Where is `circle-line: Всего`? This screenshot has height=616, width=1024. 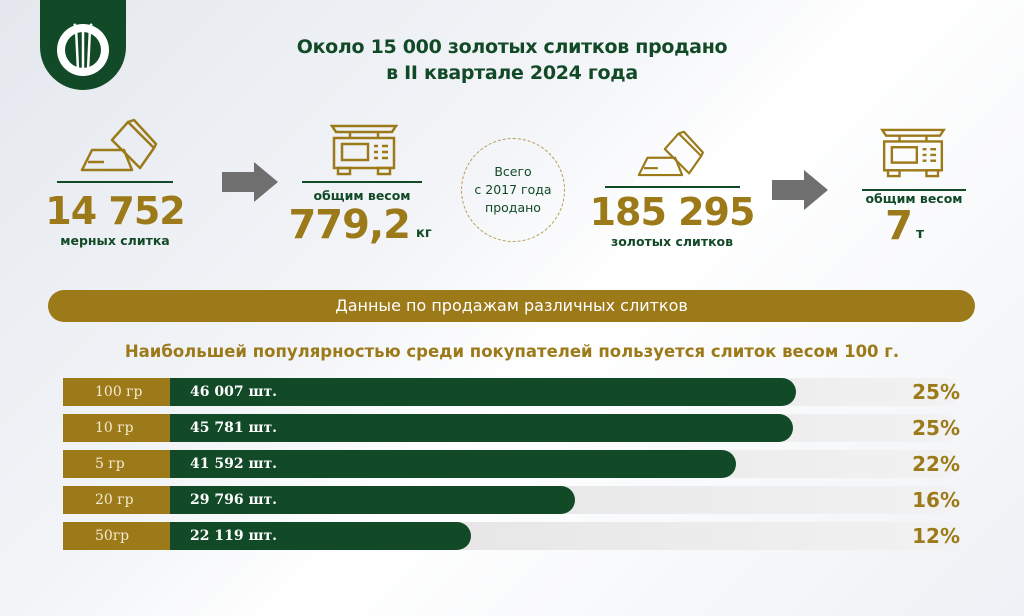
circle-line: Всего is located at coordinates (513, 171).